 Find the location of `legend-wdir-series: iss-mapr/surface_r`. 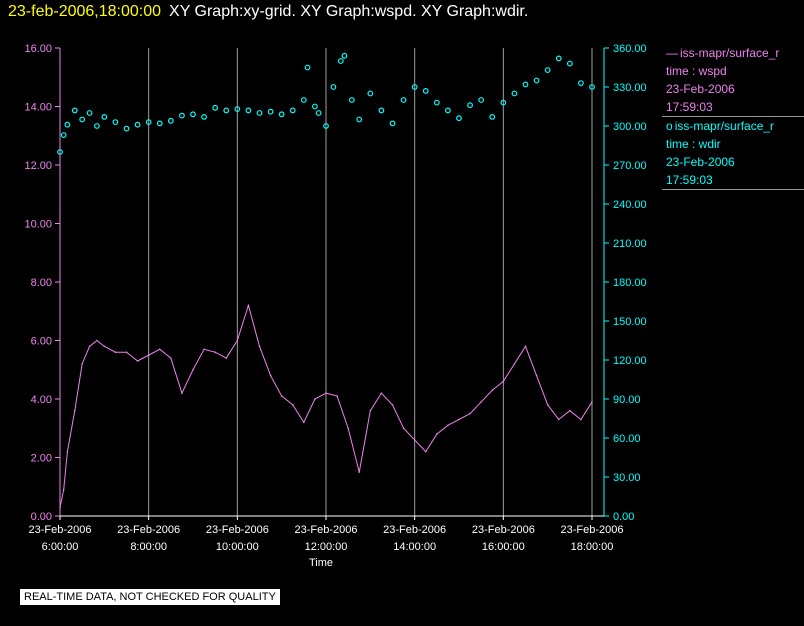

legend-wdir-series: iss-mapr/surface_r is located at coordinates (724, 126).